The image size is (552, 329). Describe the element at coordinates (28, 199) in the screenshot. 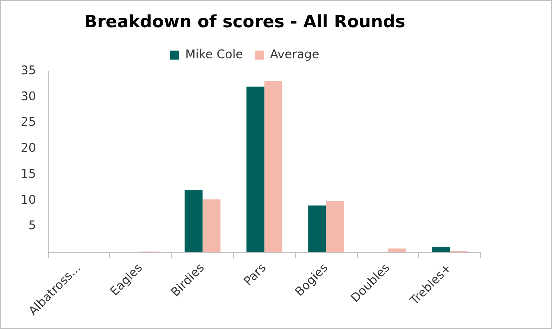

I see `y-tick-label: 10` at that location.